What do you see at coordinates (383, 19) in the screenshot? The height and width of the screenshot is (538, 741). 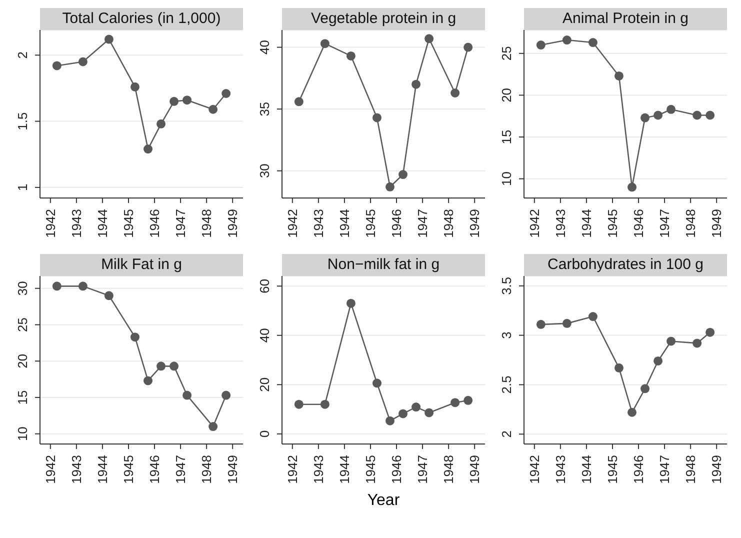 I see `chart-title: Vegetable protein in g` at bounding box center [383, 19].